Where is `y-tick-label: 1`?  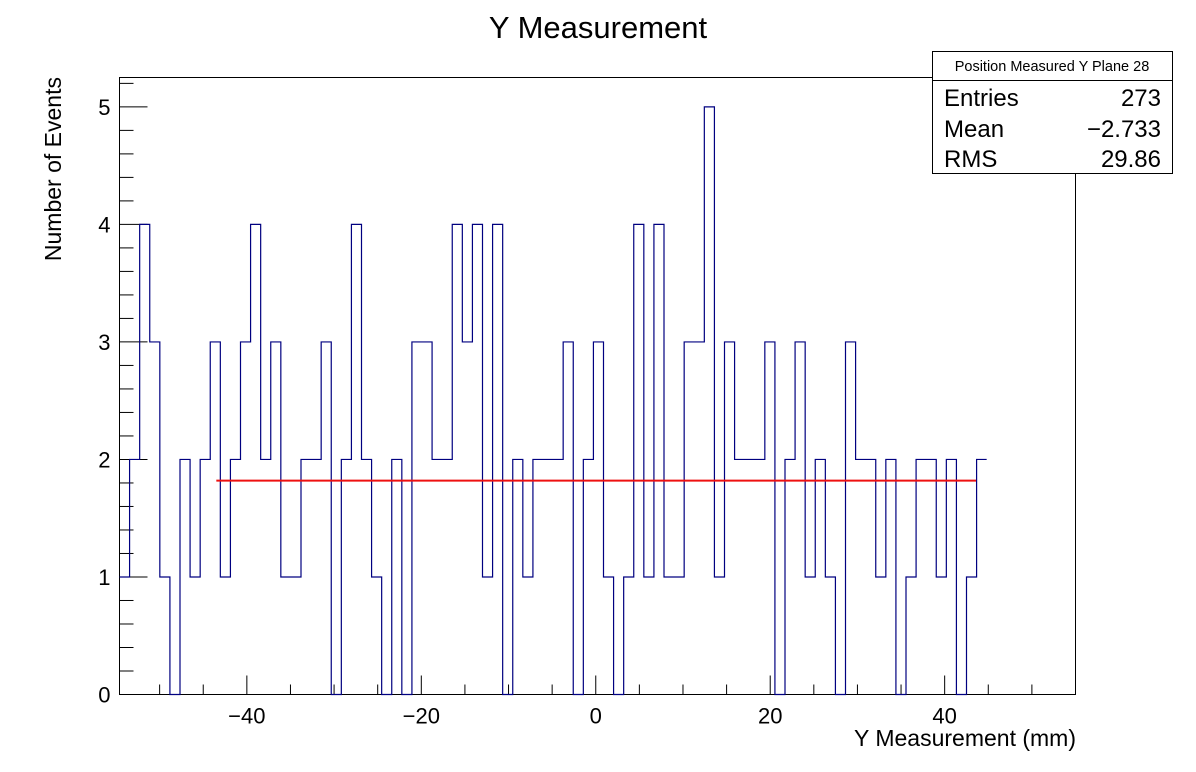 y-tick-label: 1 is located at coordinates (104, 577).